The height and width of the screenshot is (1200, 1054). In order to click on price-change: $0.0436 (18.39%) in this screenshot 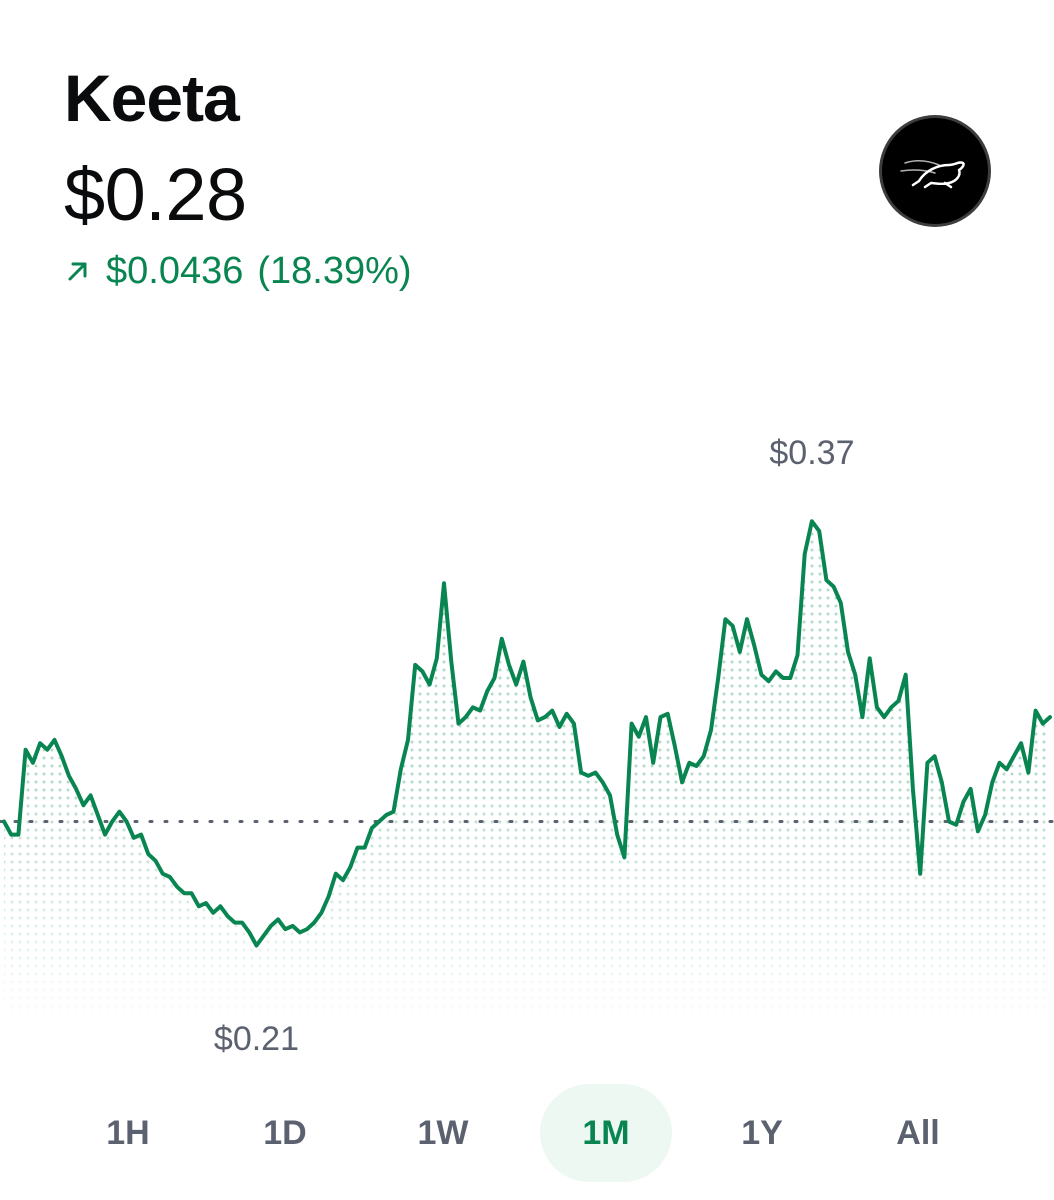, I will do `click(238, 271)`.